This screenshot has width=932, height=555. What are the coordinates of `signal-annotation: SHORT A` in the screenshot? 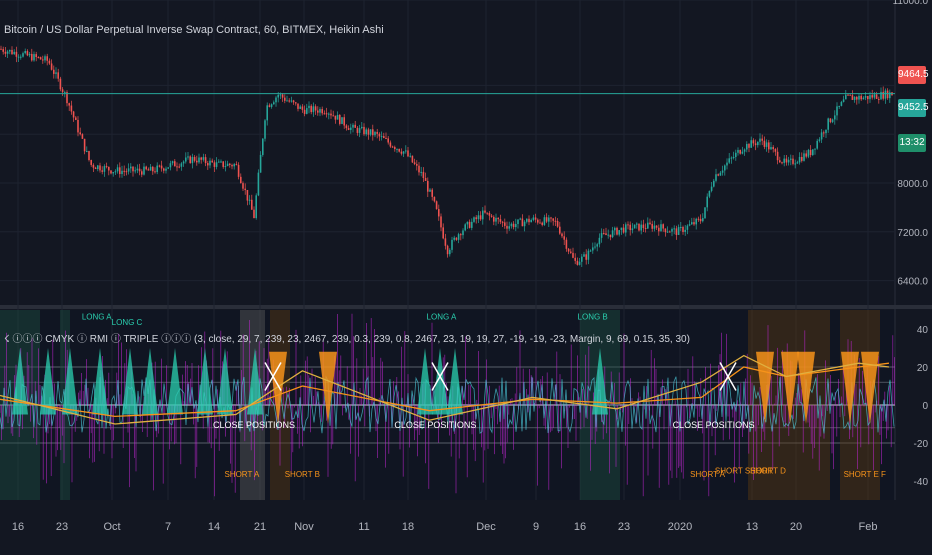 It's located at (241, 474).